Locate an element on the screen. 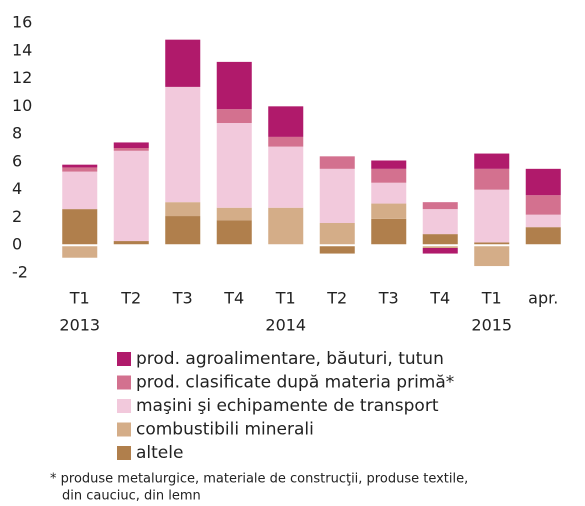  legend-label: prod. agroalimentare, băuturi, tutun is located at coordinates (290, 359).